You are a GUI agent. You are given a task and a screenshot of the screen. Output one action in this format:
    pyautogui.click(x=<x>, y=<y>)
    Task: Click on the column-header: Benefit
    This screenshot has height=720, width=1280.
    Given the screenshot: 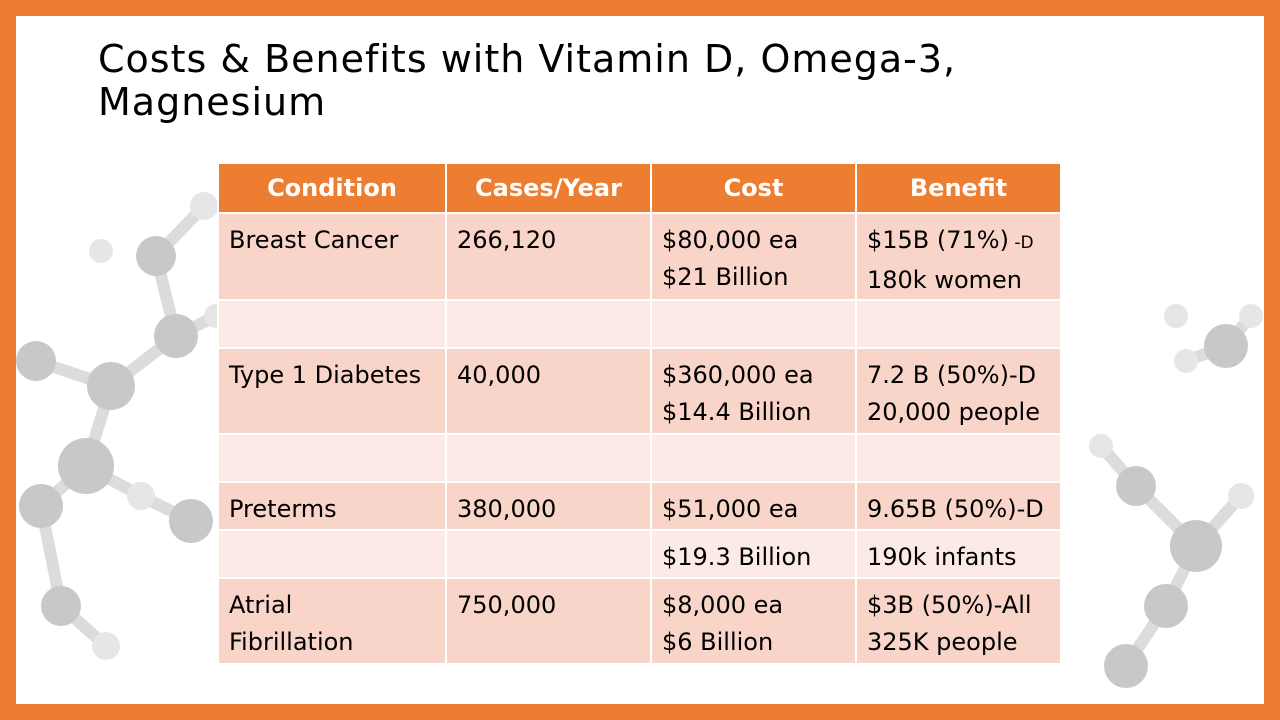 What is the action you would take?
    pyautogui.click(x=958, y=188)
    